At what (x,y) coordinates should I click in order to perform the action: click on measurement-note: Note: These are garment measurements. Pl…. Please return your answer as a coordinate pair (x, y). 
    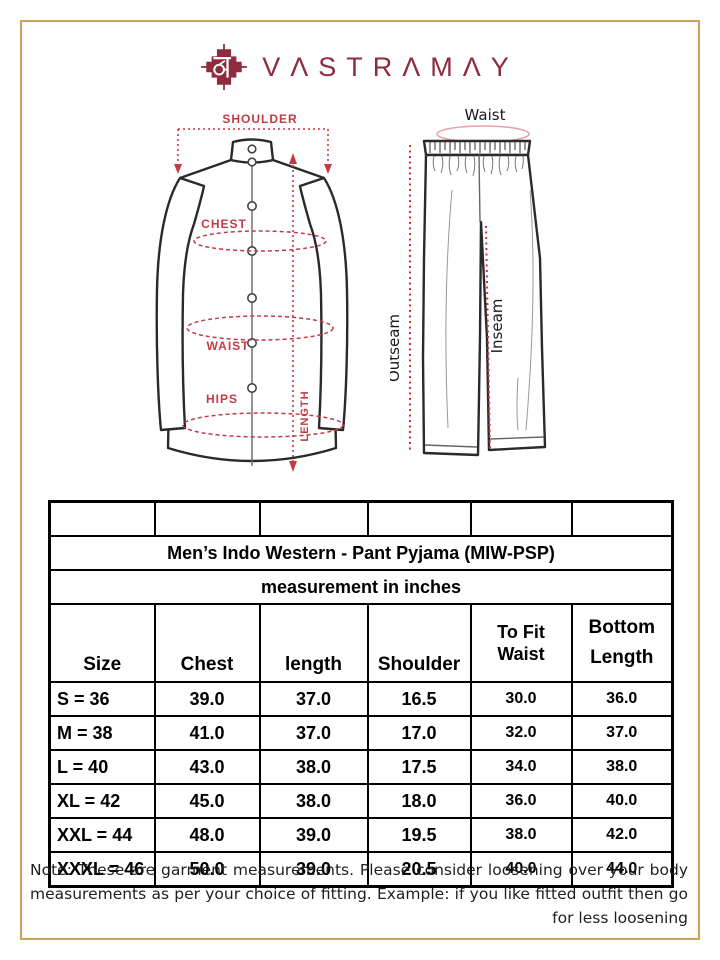
    Looking at the image, I should click on (359, 894).